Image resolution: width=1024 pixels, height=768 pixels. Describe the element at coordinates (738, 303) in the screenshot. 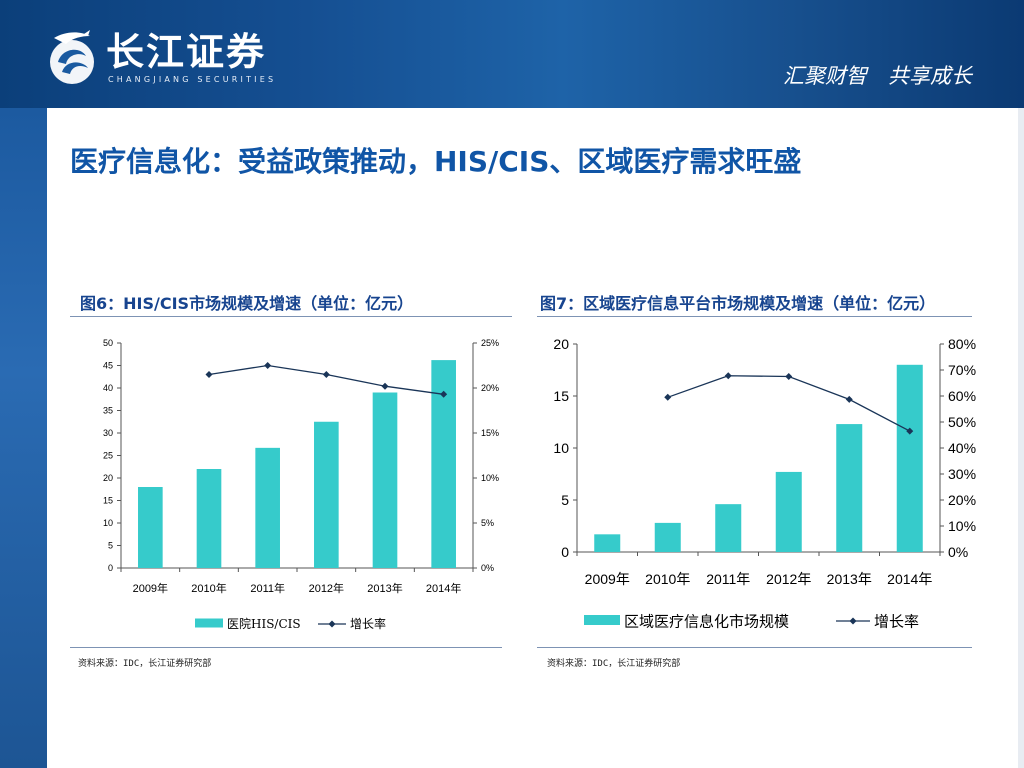

I see `figure-7-caption: 图7：区域医疗信息平台市场规模及增速（单位：亿元）` at that location.